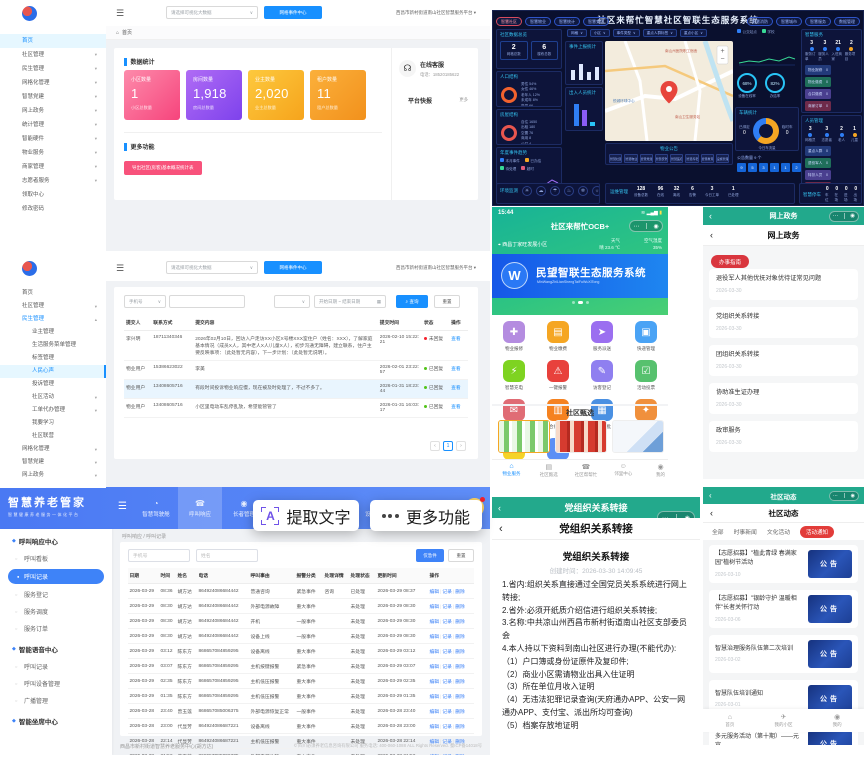  What do you see at coordinates (53, 384) in the screenshot?
I see `sidebar-item: 投诉管理` at bounding box center [53, 384].